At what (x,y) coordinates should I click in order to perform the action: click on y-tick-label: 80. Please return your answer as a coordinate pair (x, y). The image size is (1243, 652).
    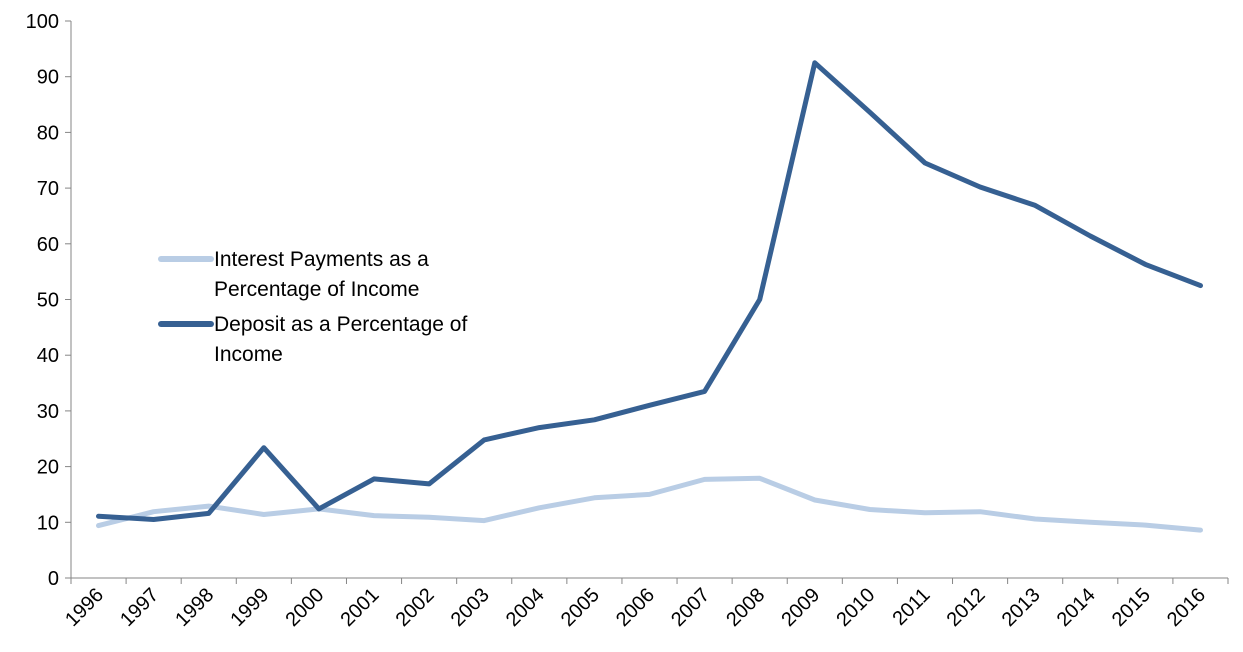
    Looking at the image, I should click on (48, 133).